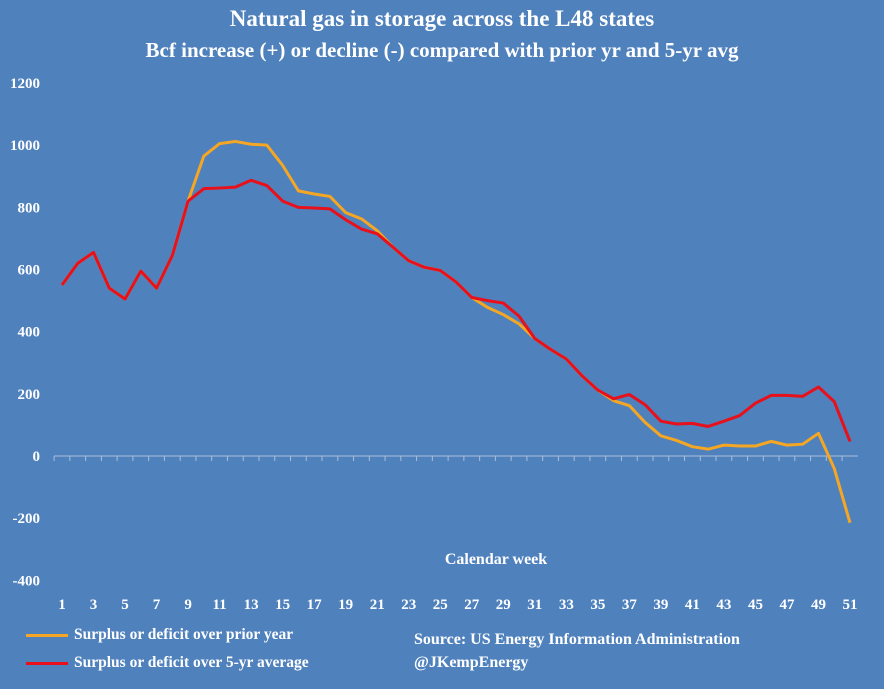  I want to click on y-tick-label: -400, so click(27, 581).